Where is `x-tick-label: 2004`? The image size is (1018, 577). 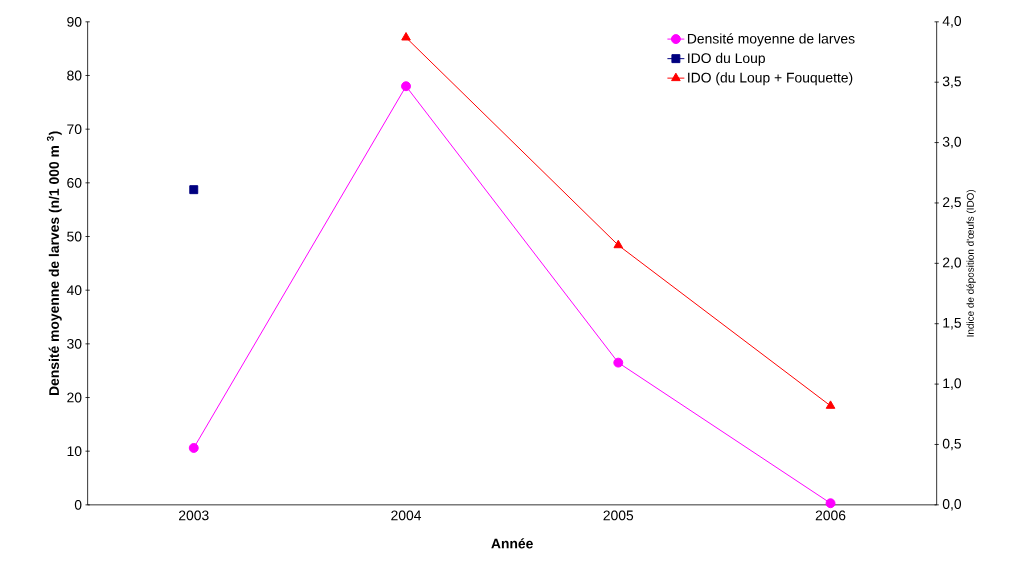 x-tick-label: 2004 is located at coordinates (406, 515).